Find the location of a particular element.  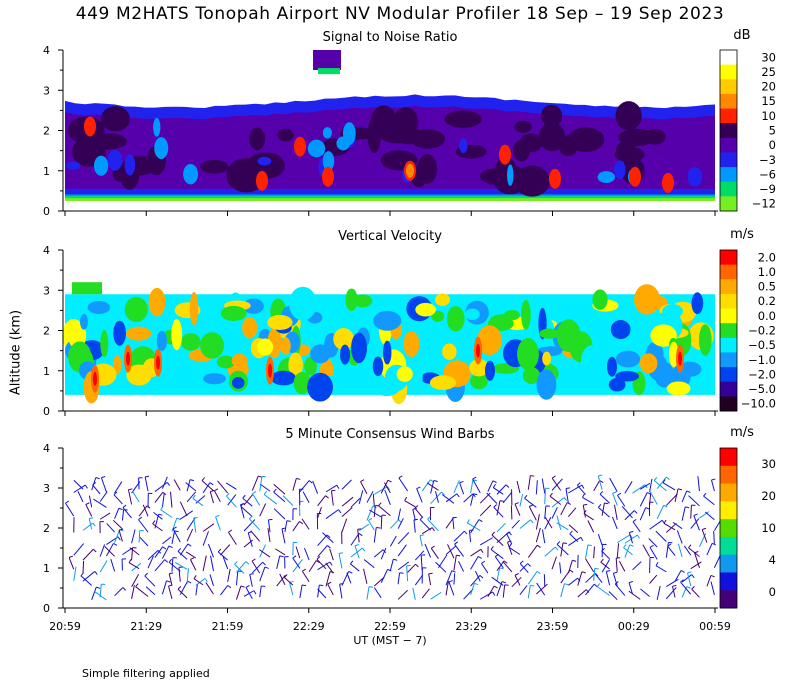

y-tick-label: 0 is located at coordinates (46, 608).